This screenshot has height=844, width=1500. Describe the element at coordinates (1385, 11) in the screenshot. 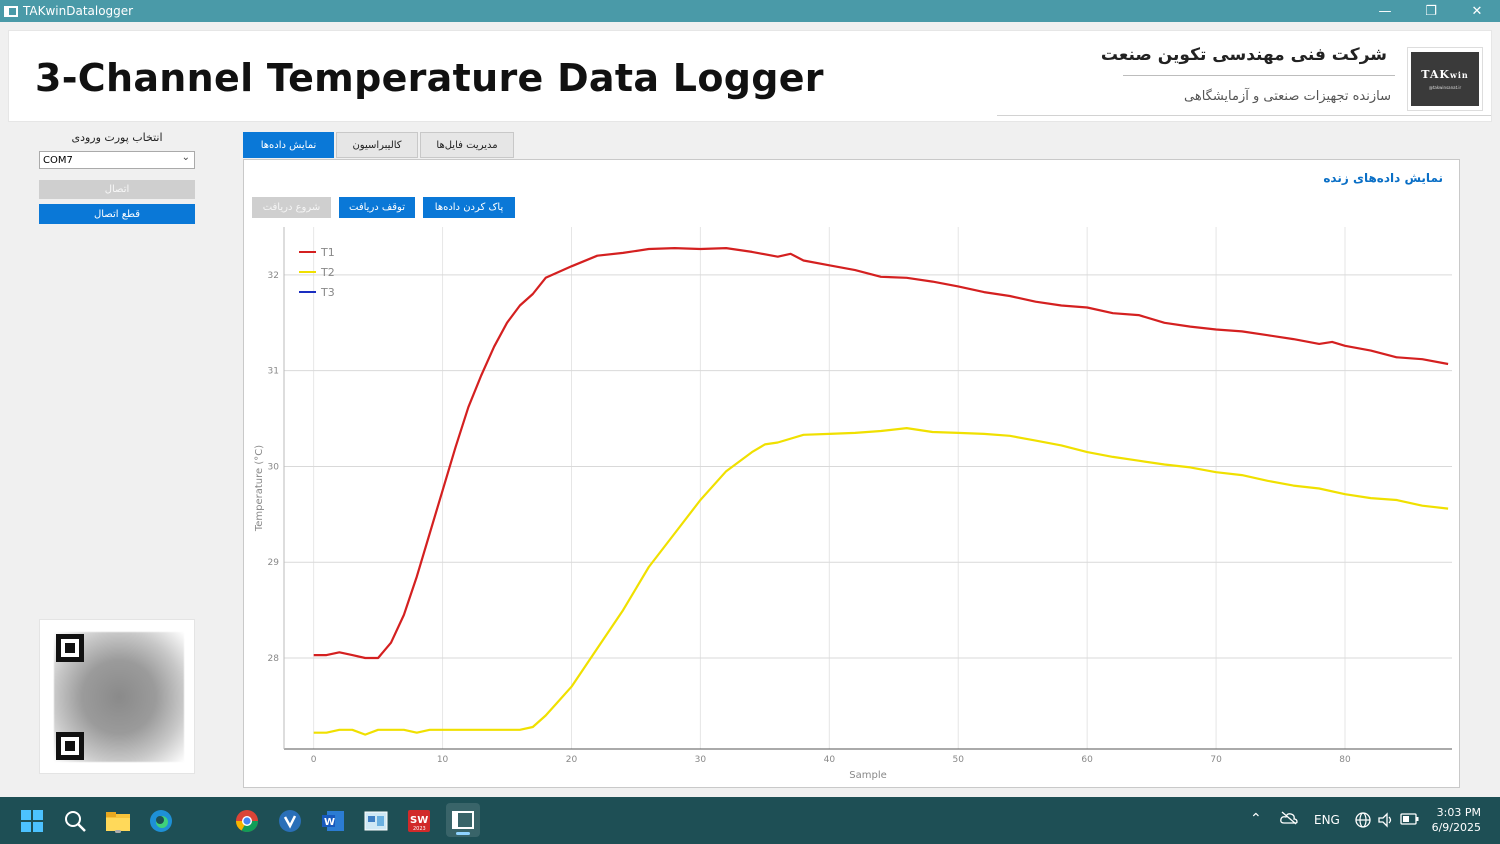

I see `minimize-button: —` at that location.